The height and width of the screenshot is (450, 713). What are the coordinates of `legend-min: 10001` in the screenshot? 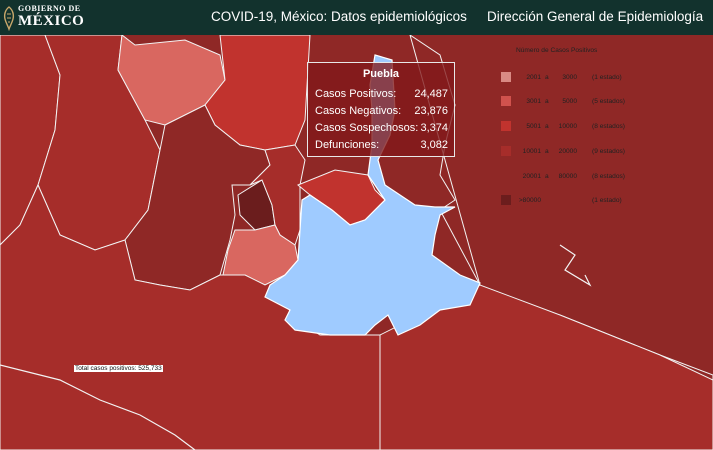 It's located at (531, 151).